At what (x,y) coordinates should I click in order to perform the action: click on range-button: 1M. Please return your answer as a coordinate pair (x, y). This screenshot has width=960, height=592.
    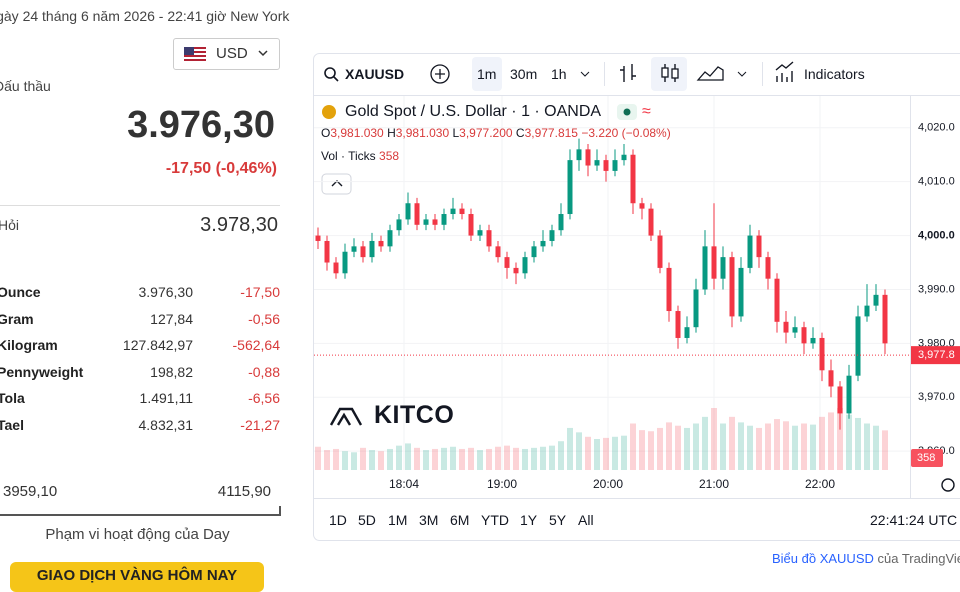
    Looking at the image, I should click on (397, 520).